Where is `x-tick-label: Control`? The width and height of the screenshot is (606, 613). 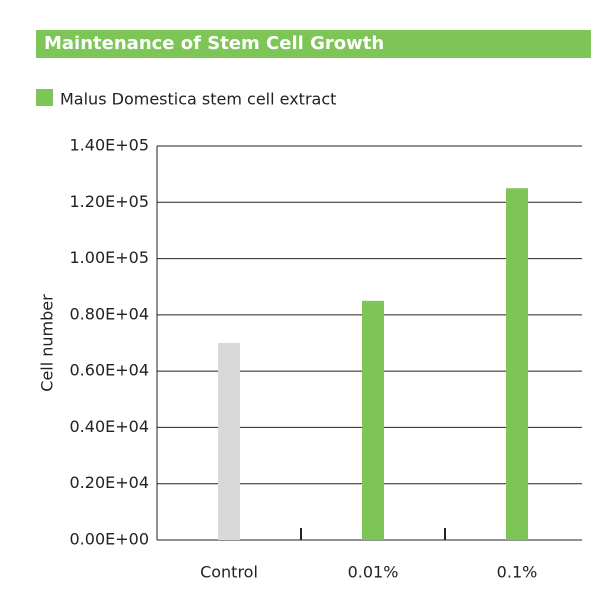 x-tick-label: Control is located at coordinates (229, 572).